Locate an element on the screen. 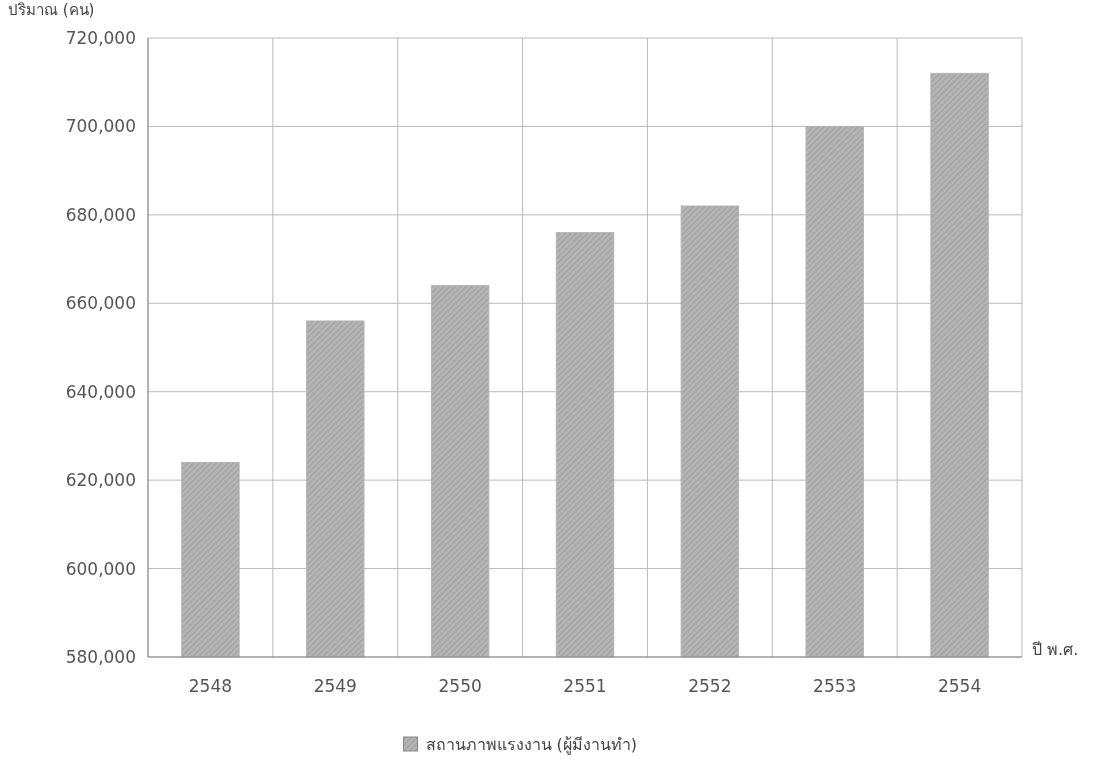 This screenshot has width=1107, height=768. xtick: 2549 is located at coordinates (335, 686).